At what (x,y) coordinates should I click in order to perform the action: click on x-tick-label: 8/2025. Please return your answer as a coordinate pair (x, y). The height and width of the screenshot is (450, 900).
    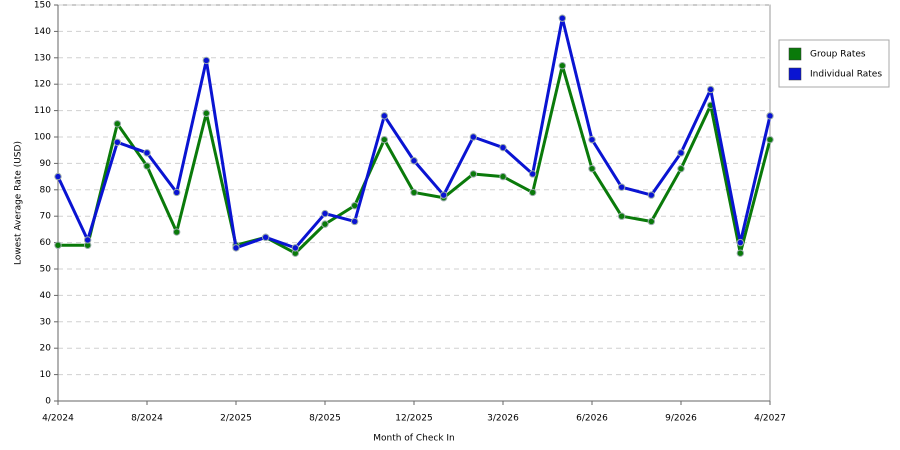
    Looking at the image, I should click on (325, 419).